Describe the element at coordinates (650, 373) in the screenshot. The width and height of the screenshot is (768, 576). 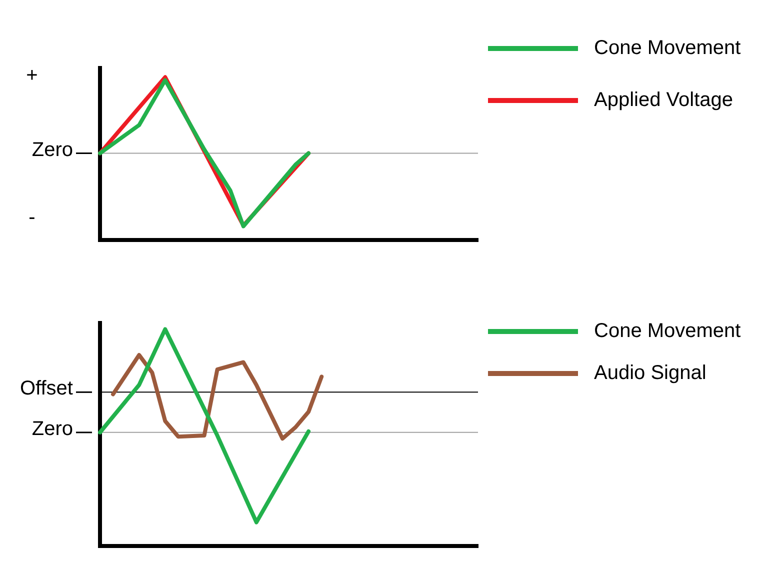
I see `legend-label: Audio Signal` at that location.